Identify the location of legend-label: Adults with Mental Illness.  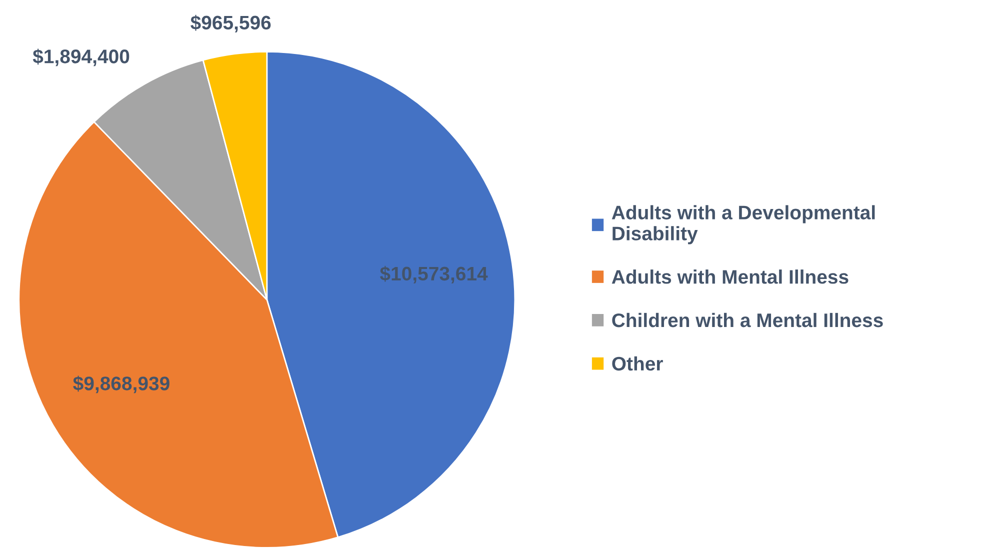
(730, 277).